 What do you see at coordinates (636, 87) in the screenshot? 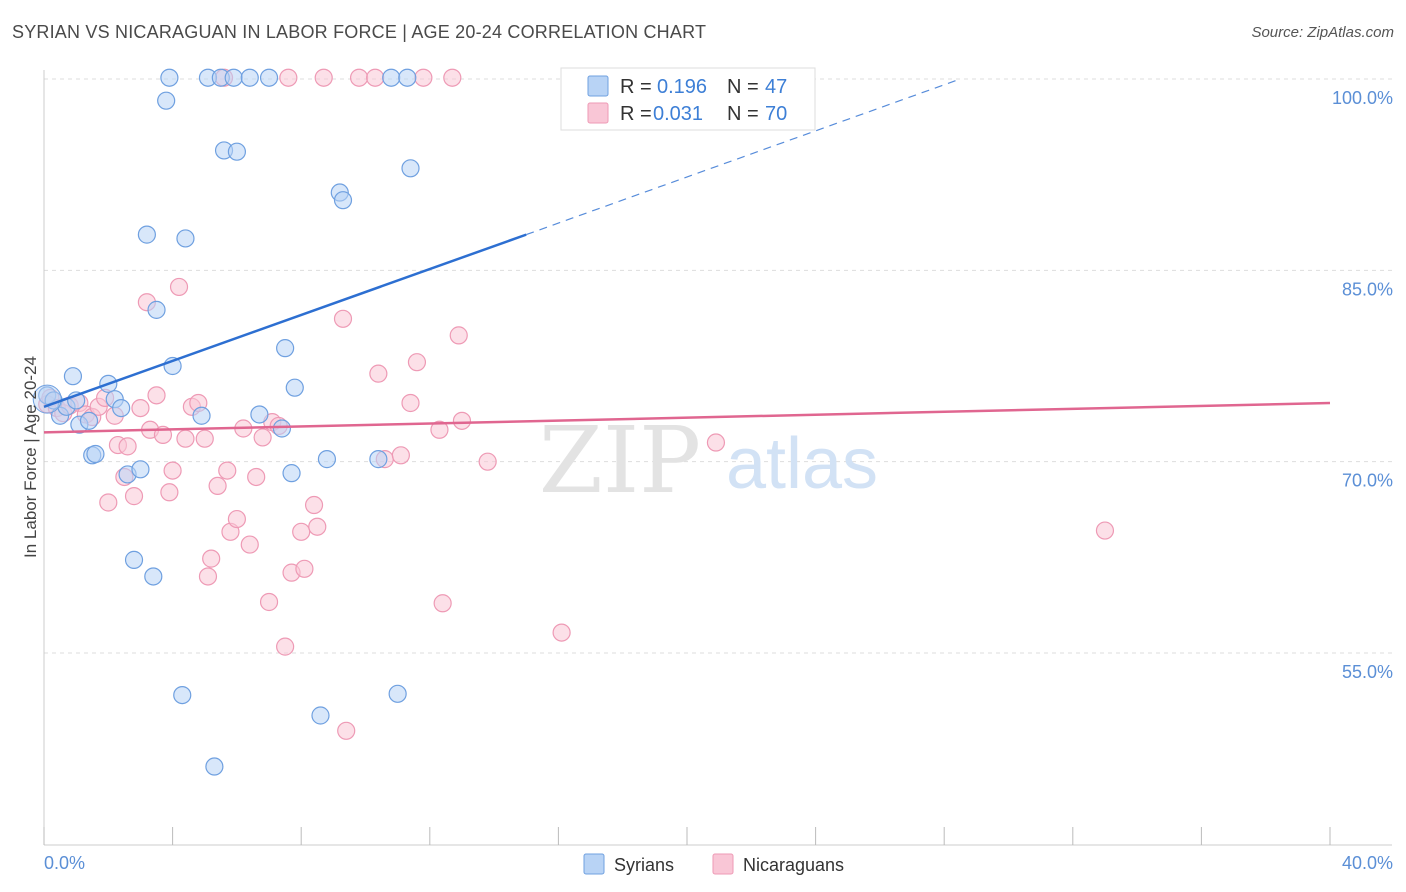
I see `legend-syrians-r-label: R =` at bounding box center [636, 87].